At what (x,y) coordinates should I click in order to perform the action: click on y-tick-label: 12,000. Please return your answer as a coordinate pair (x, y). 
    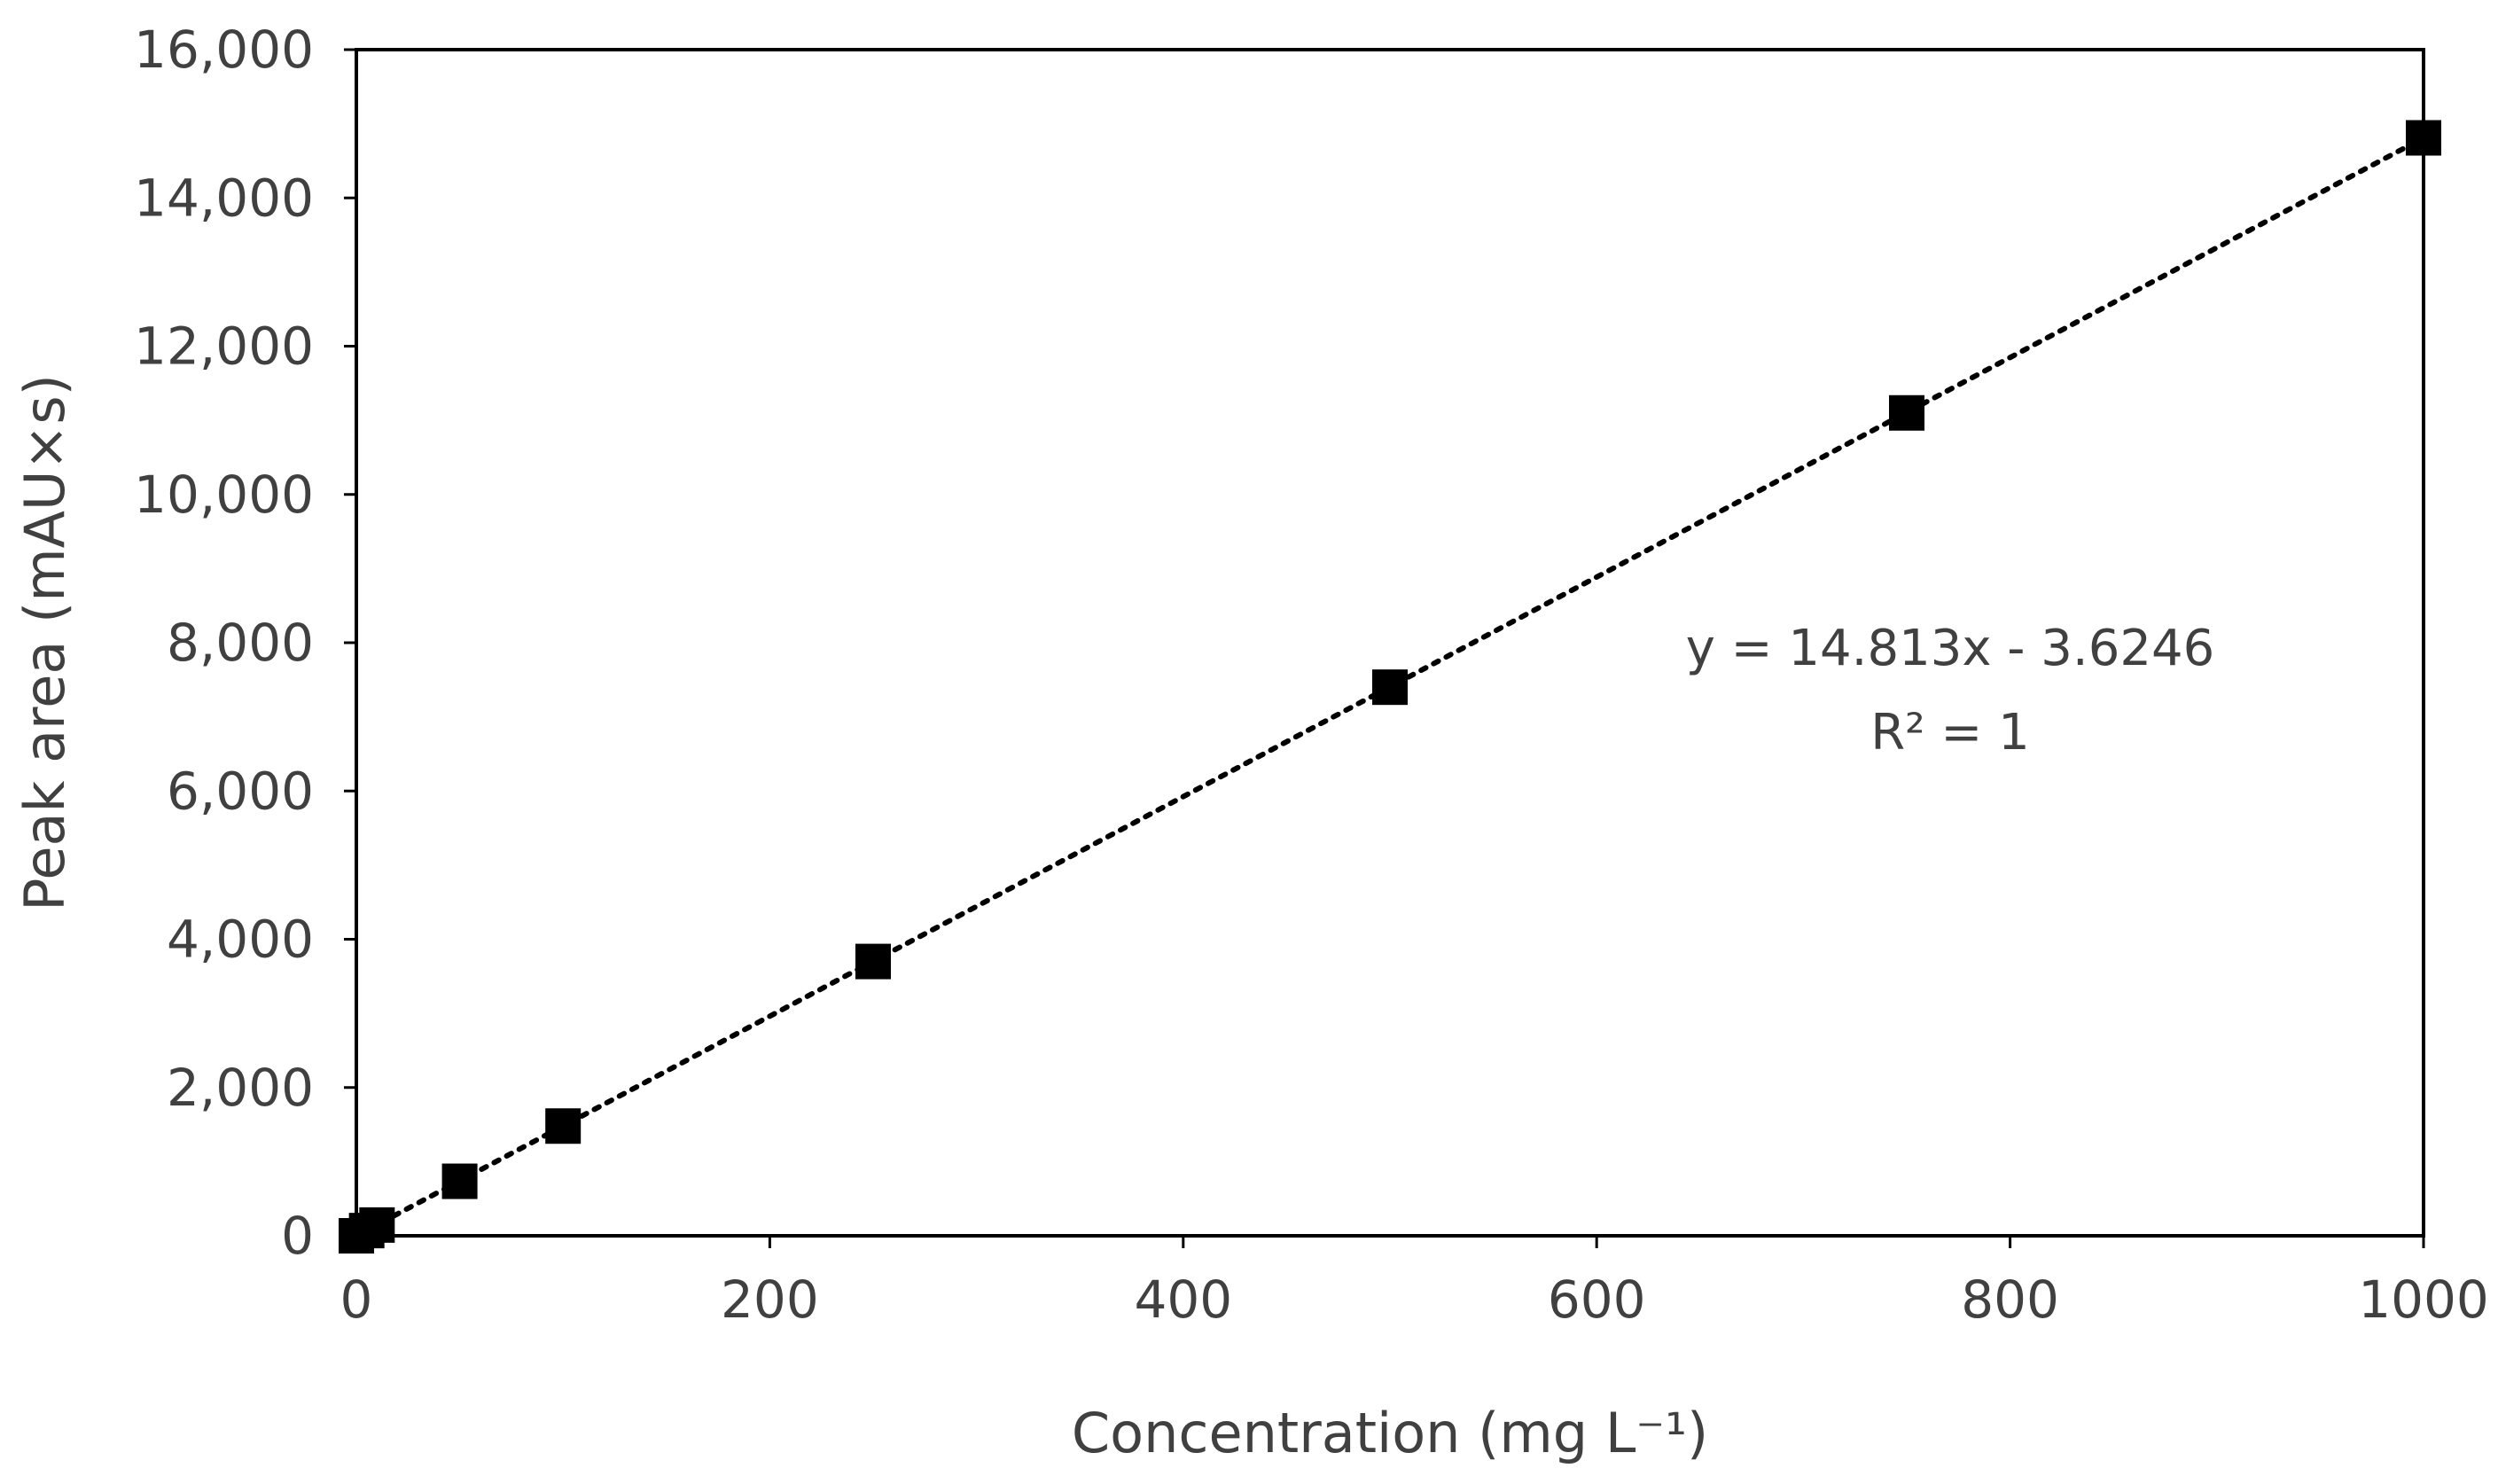
    Looking at the image, I should click on (224, 346).